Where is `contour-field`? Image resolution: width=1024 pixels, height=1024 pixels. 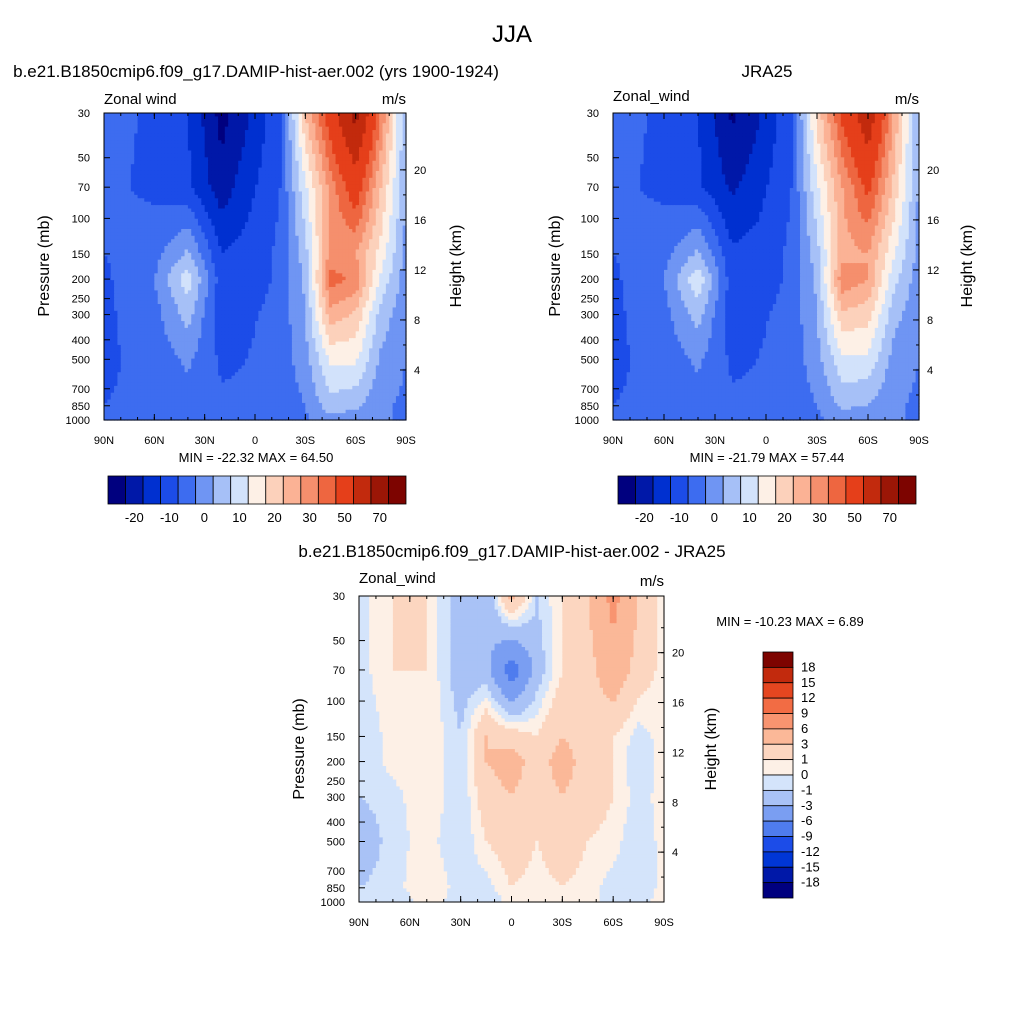
contour-field is located at coordinates (255, 267).